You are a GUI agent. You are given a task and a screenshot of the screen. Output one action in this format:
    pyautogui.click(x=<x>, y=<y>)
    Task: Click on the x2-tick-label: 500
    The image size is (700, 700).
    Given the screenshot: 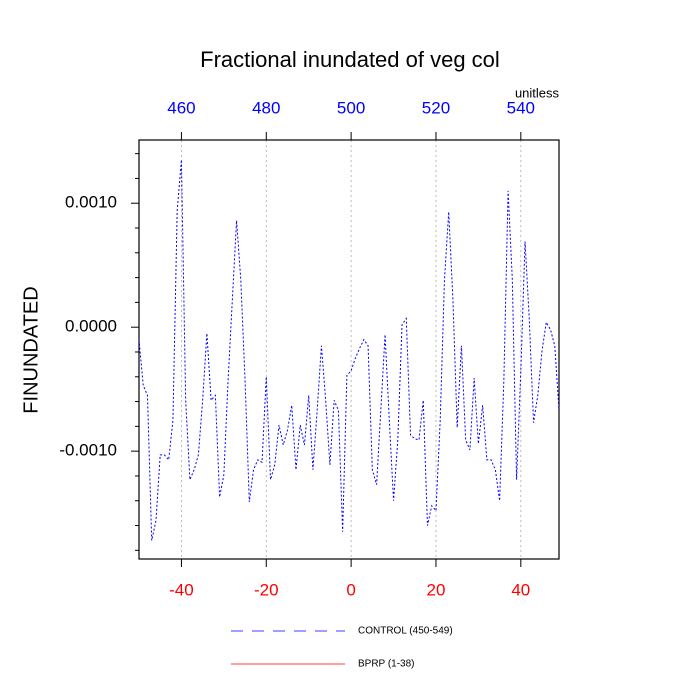 What is the action you would take?
    pyautogui.click(x=351, y=107)
    